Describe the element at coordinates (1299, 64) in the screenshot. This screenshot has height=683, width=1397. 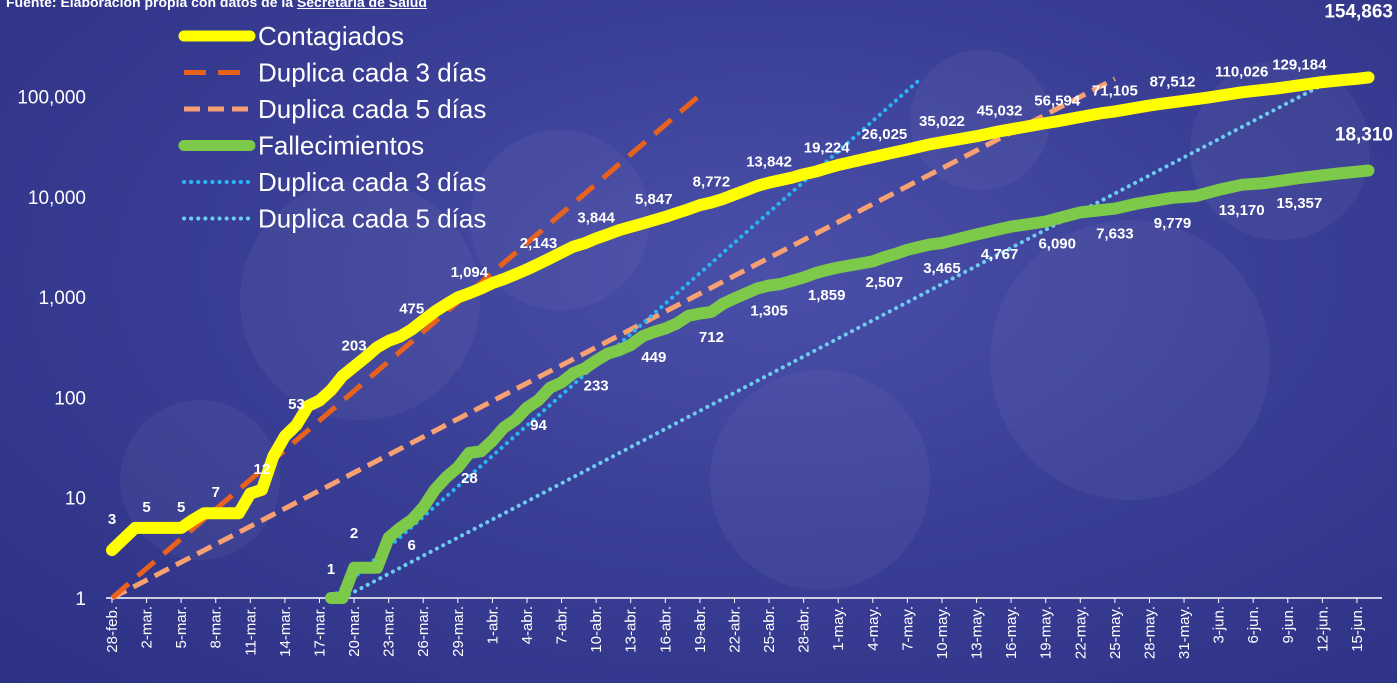
I see `data-label: 129,184` at that location.